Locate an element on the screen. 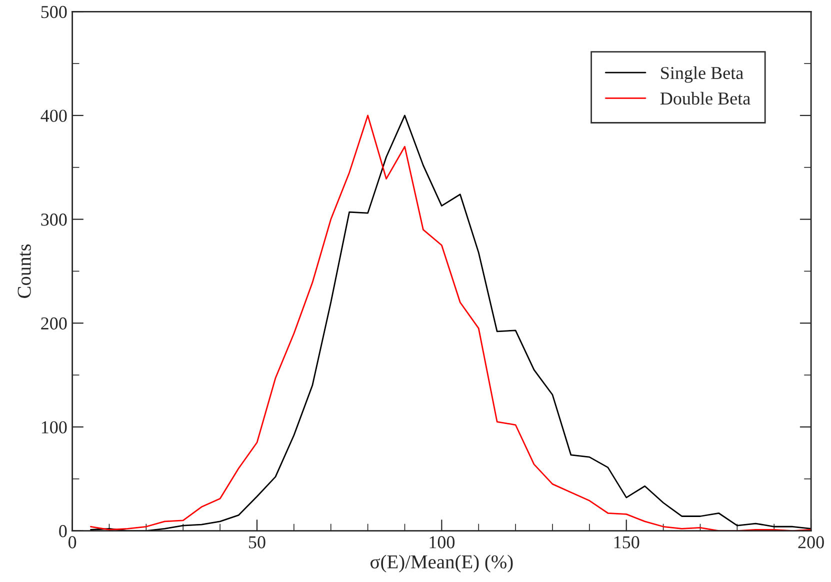 This screenshot has width=831, height=582. legend-label: Double Beta is located at coordinates (705, 98).